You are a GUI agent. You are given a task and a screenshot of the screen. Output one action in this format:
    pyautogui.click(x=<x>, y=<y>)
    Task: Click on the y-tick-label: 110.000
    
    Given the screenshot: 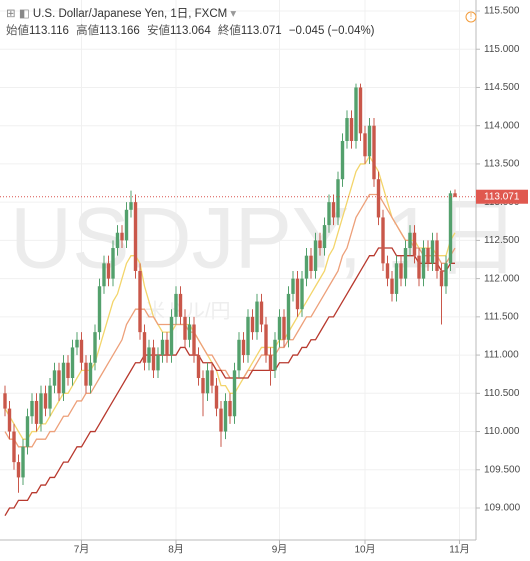 What is the action you would take?
    pyautogui.click(x=502, y=431)
    